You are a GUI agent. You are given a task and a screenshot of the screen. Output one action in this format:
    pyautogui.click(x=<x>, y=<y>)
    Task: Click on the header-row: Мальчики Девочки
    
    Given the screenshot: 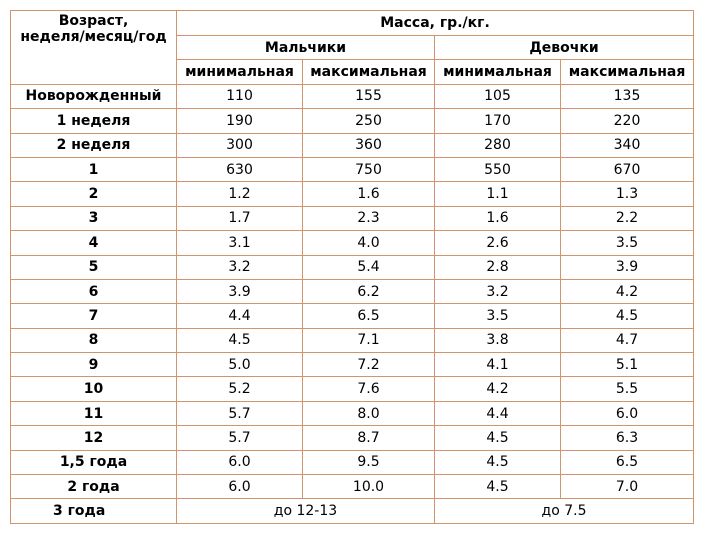 What is the action you would take?
    pyautogui.click(x=353, y=47)
    